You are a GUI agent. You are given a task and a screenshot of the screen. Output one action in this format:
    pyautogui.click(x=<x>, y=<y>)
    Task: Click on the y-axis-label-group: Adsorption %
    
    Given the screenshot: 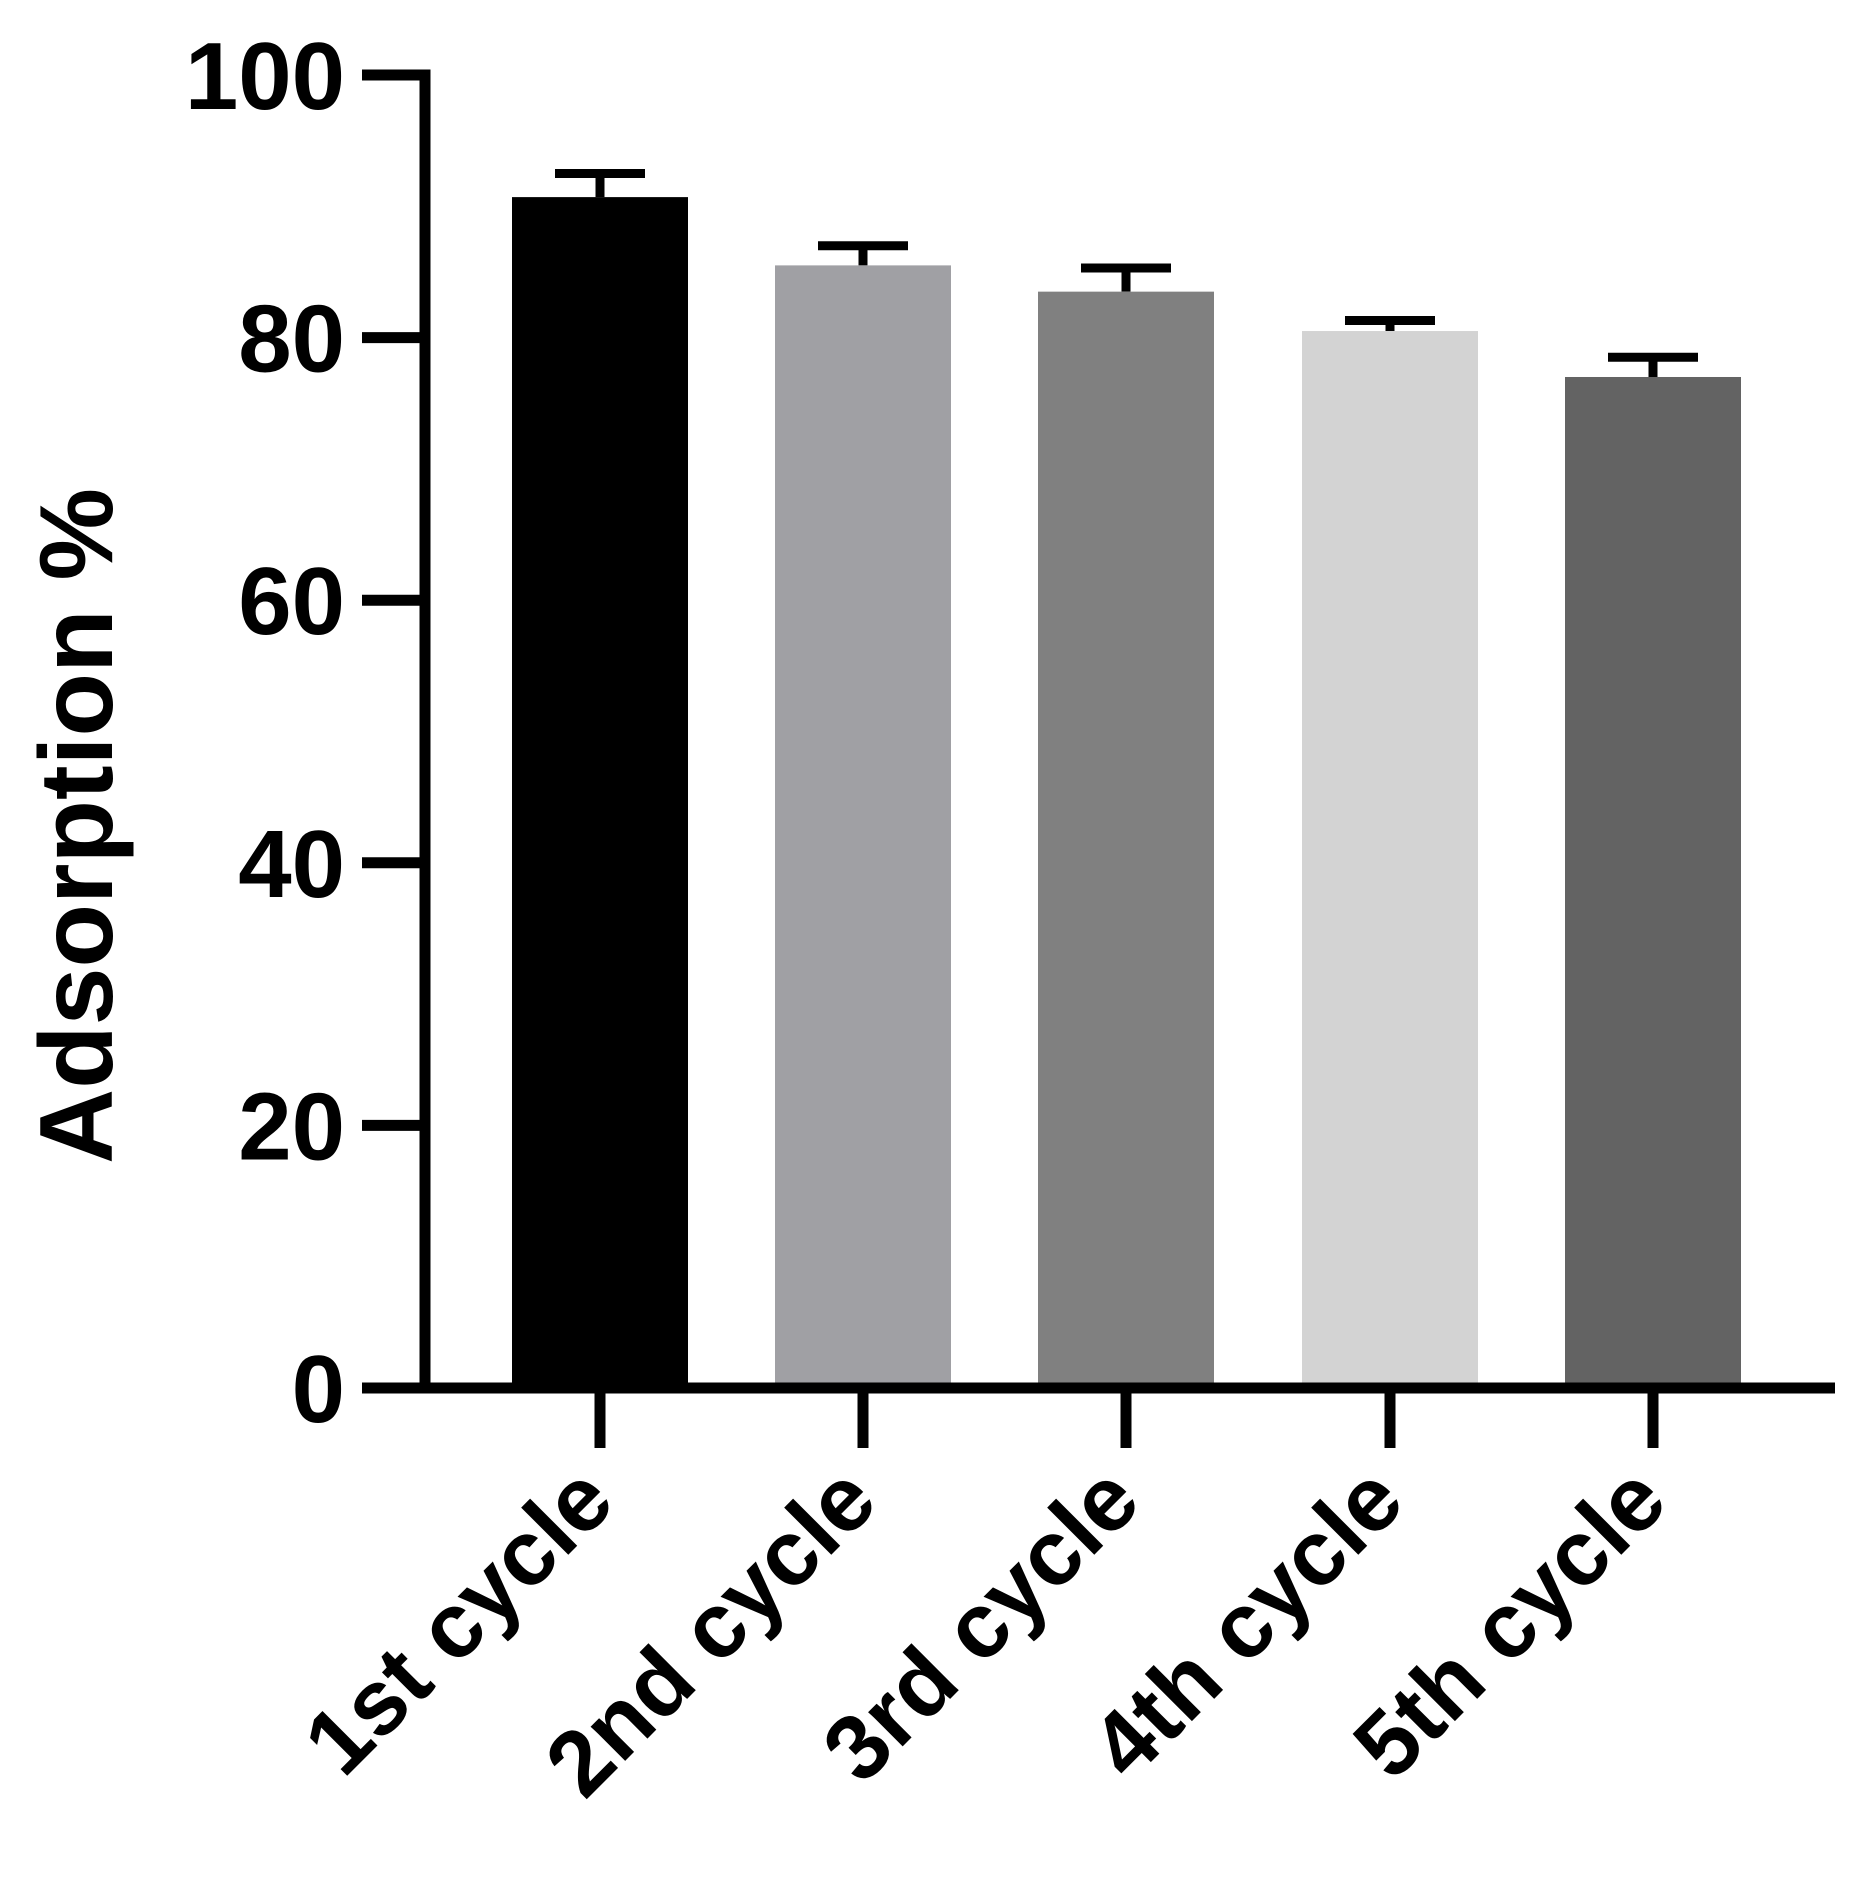 What is the action you would take?
    pyautogui.click(x=77, y=826)
    